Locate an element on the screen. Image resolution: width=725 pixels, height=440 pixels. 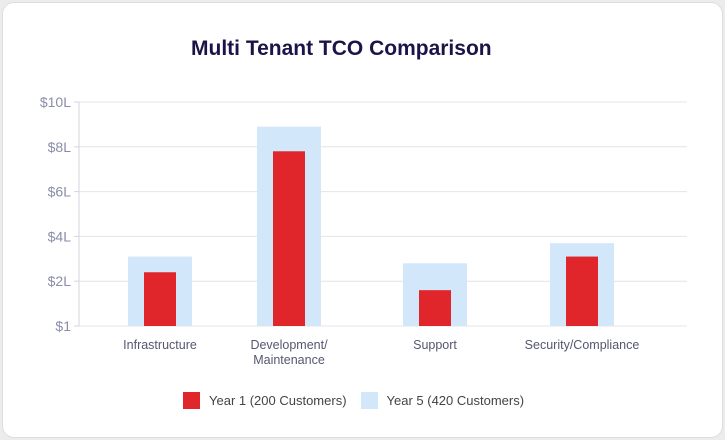
y-tick-label: $2L is located at coordinates (60, 281).